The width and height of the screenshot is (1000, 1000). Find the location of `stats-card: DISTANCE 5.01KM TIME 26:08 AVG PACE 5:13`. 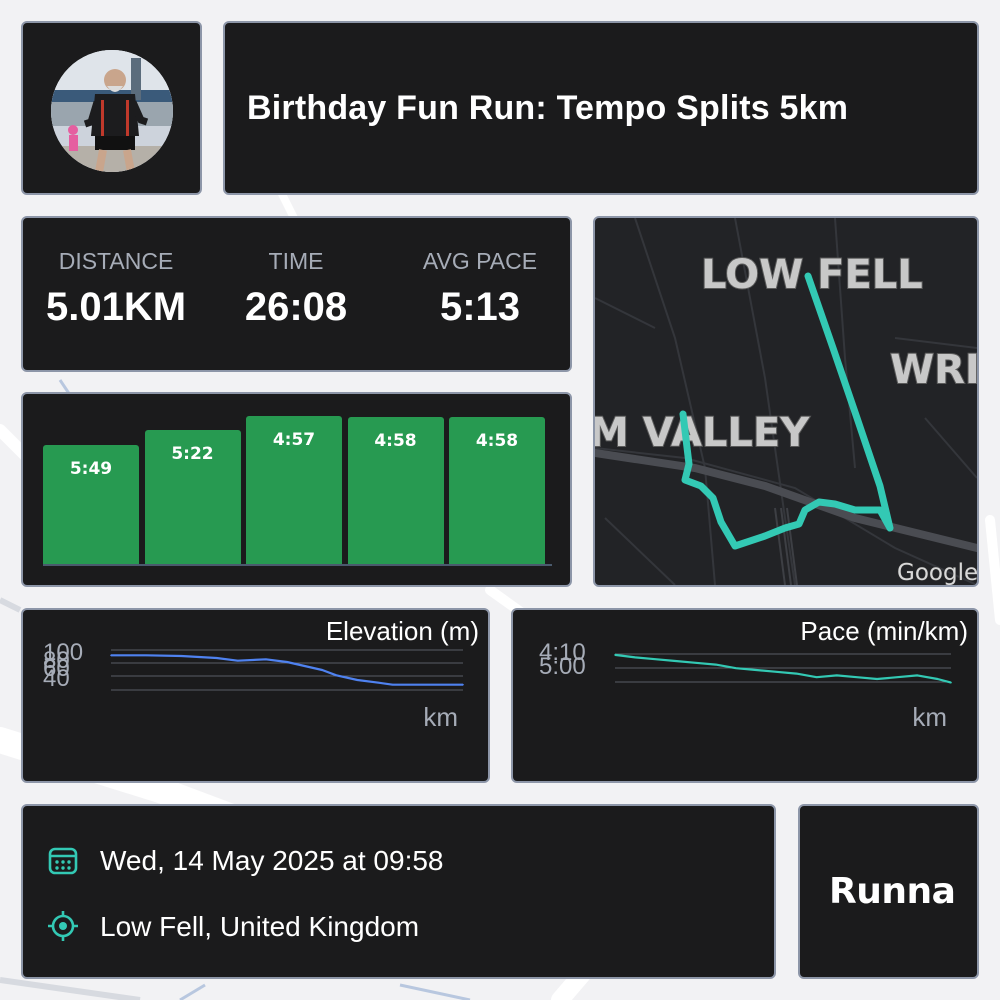

stats-card: DISTANCE 5.01KM TIME 26:08 AVG PACE 5:13 is located at coordinates (296, 294).